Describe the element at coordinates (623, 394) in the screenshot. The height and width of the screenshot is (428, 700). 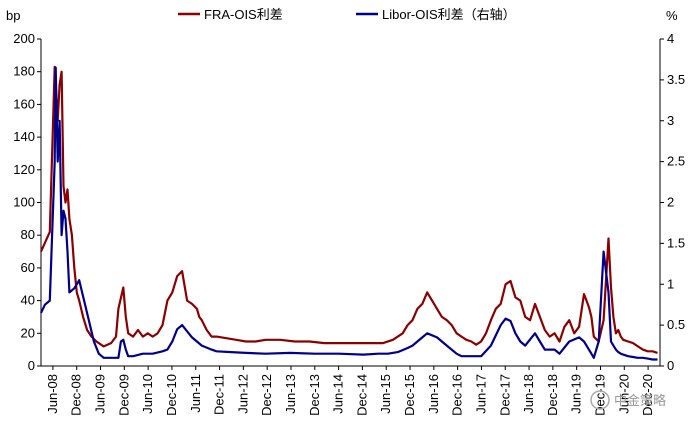
I see `x-tick-label: Jun-20` at that location.